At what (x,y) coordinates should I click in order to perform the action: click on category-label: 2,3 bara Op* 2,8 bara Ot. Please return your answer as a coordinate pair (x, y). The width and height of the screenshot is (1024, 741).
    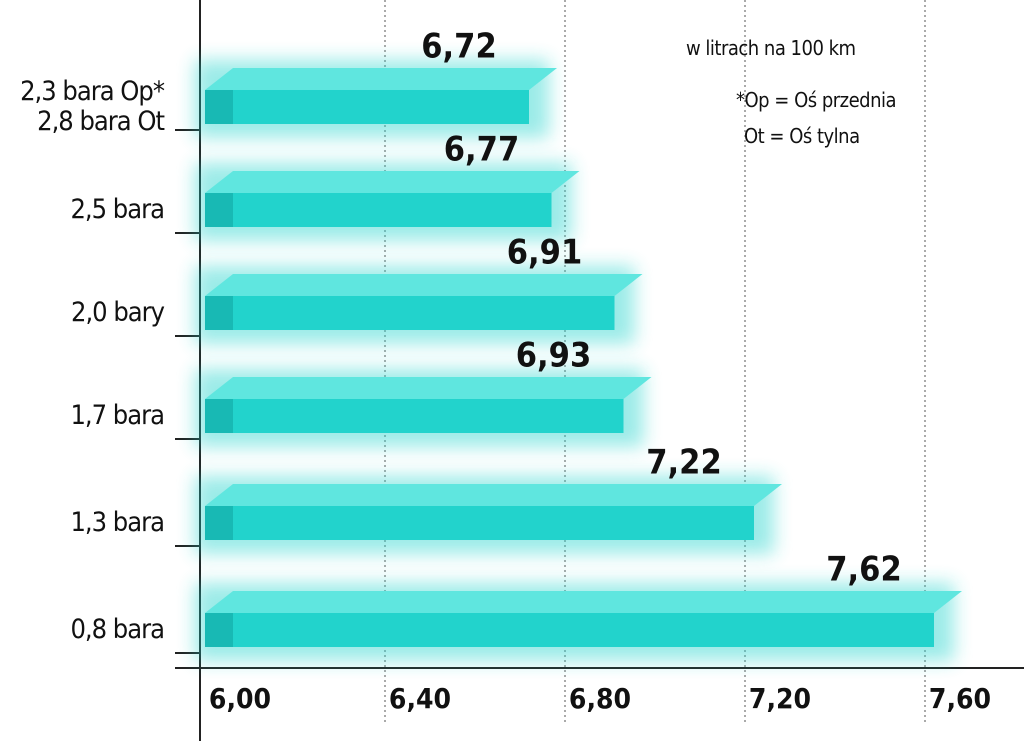
    Looking at the image, I should click on (92, 106).